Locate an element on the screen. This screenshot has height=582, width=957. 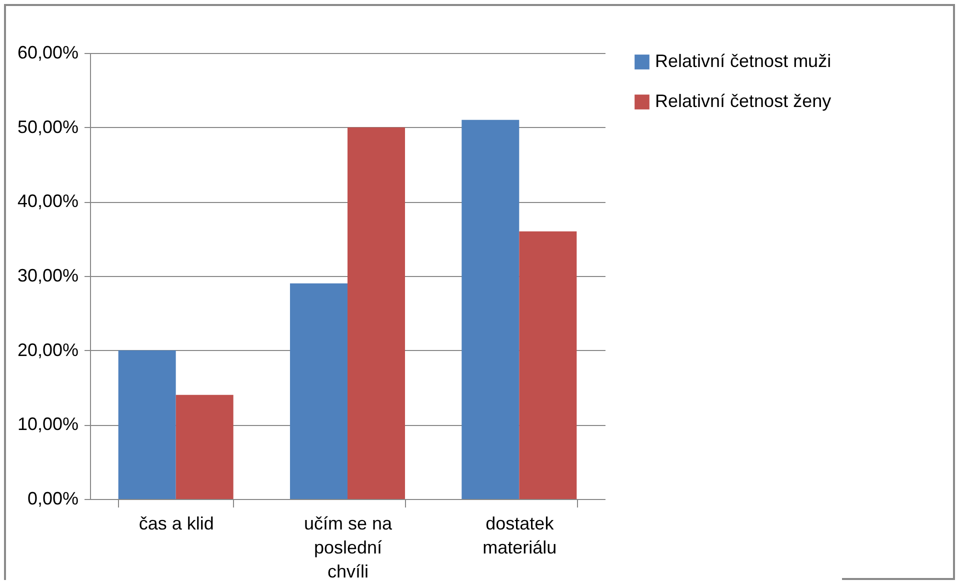
y-tick-label: 0,00% is located at coordinates (52, 498).